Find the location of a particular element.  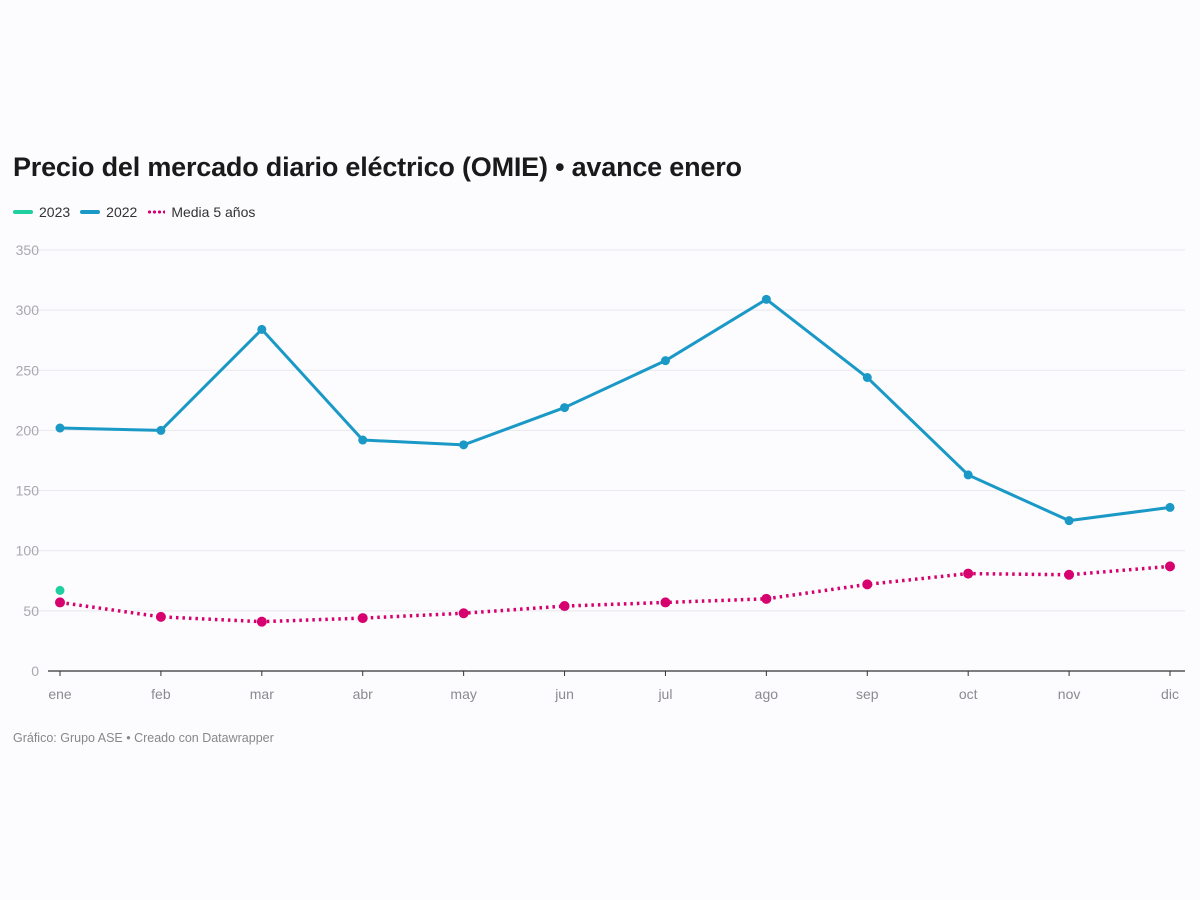

x-tick-label: ago is located at coordinates (767, 694).